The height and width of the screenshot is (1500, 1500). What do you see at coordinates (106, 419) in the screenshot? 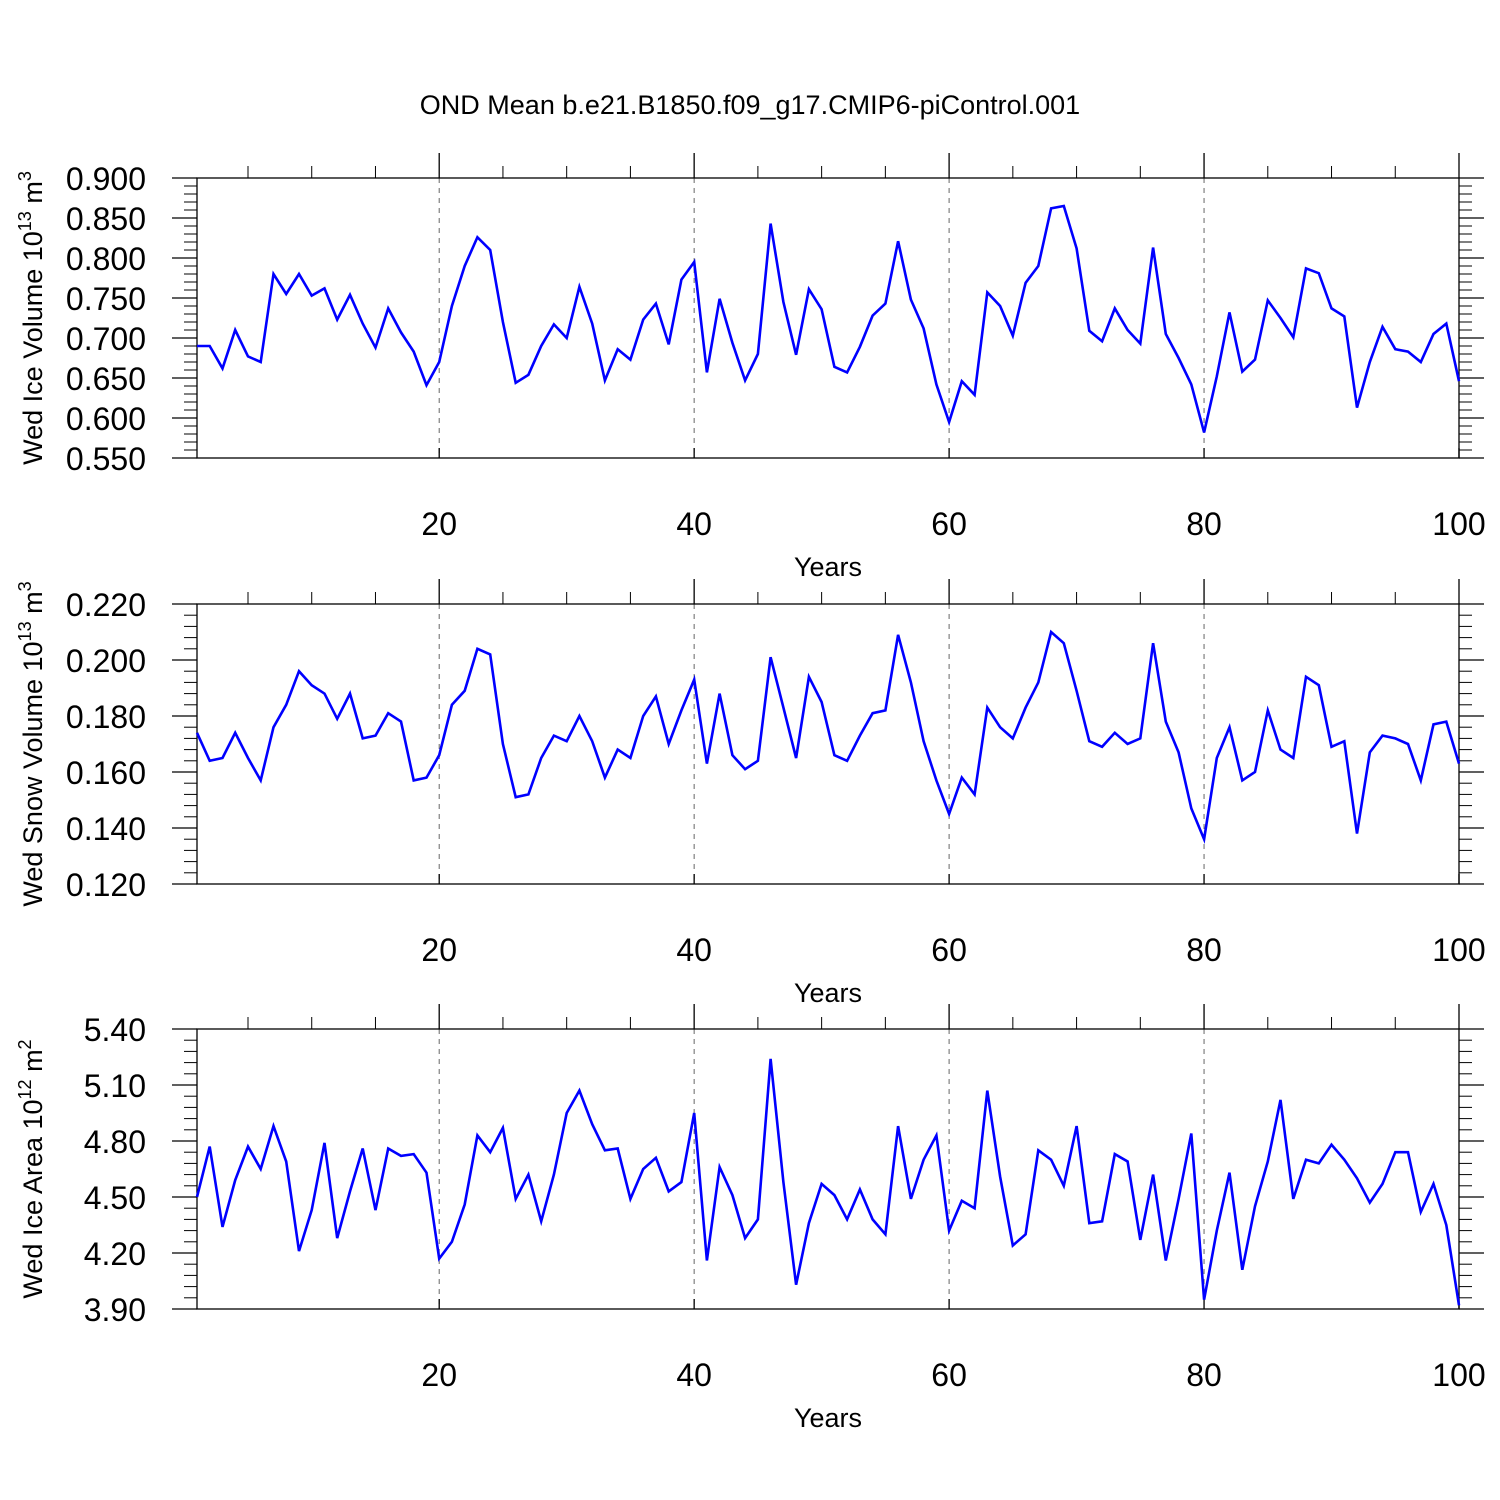
I see `y-tick-label: 0.600` at bounding box center [106, 419].